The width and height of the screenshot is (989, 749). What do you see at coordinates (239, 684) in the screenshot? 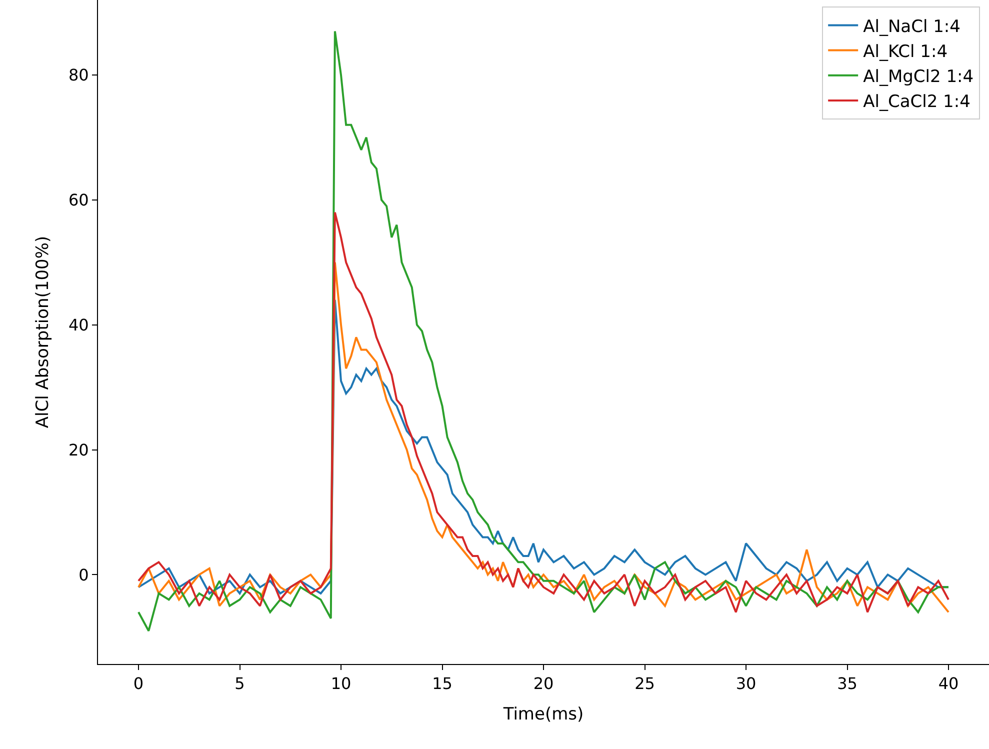
I see `x-tick-label: 5` at bounding box center [239, 684].